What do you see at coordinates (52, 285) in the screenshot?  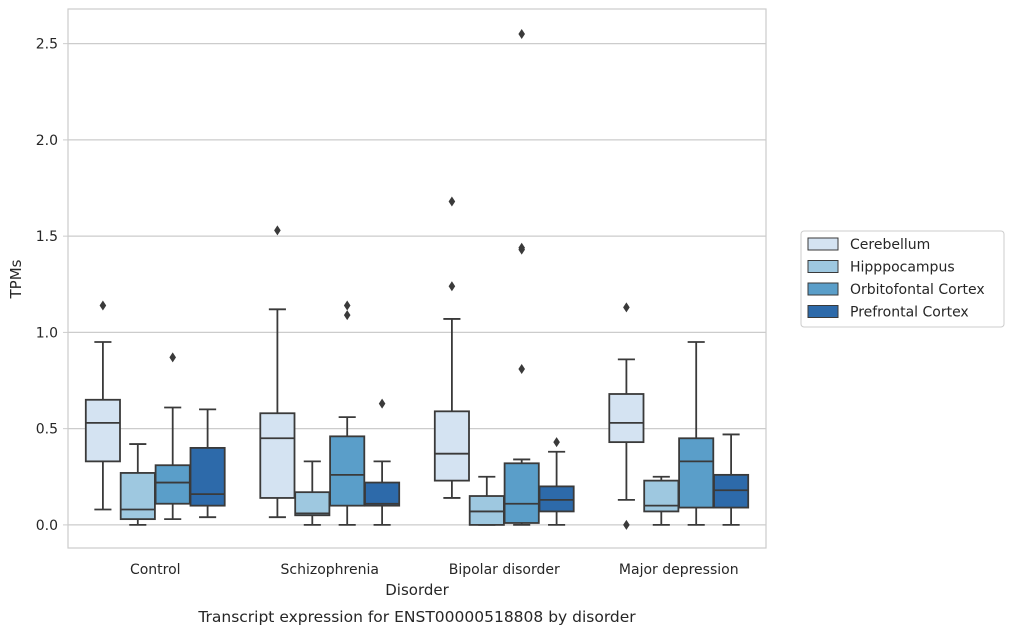 I see `y-axis-ticks: 0.0 0.5 1.0 1.5 2.0 2.5` at bounding box center [52, 285].